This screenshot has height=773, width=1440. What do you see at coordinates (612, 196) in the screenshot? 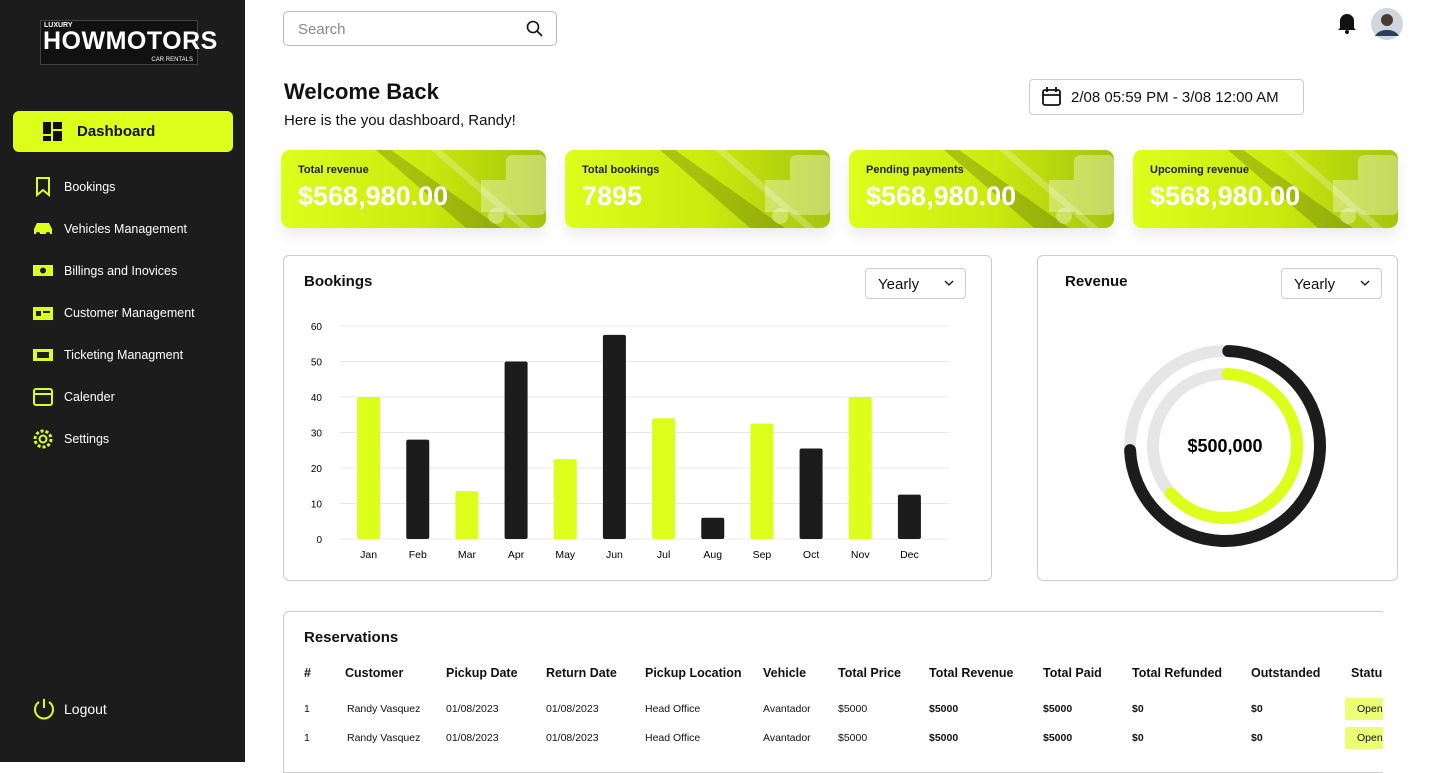
I see `stat-value: 7895` at bounding box center [612, 196].